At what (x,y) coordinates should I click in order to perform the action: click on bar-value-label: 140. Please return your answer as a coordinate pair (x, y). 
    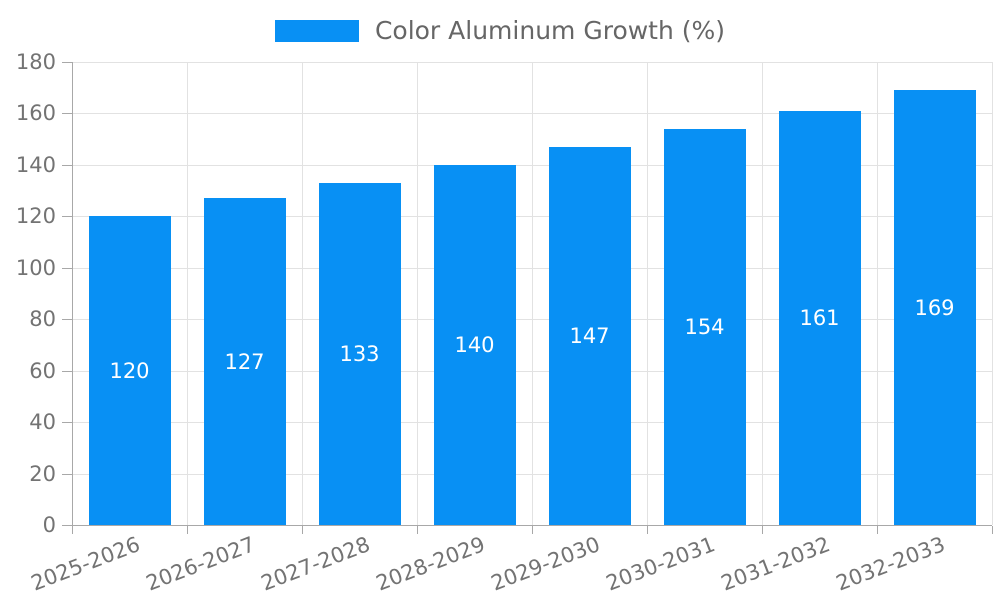
    Looking at the image, I should click on (474, 344).